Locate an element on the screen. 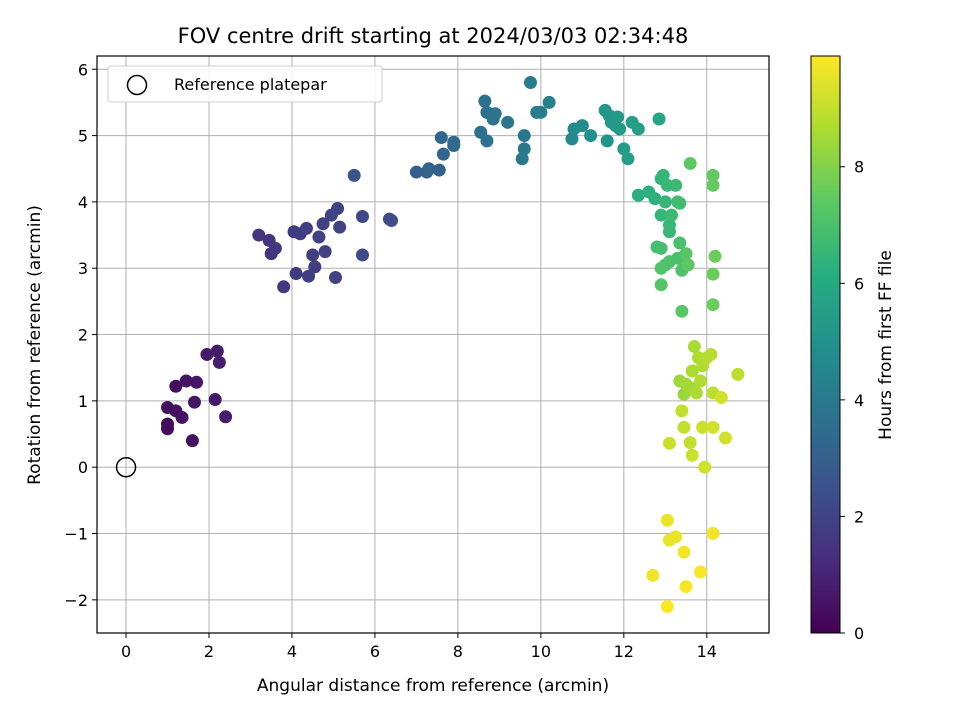 The height and width of the screenshot is (720, 960). legend-box is located at coordinates (245, 84).